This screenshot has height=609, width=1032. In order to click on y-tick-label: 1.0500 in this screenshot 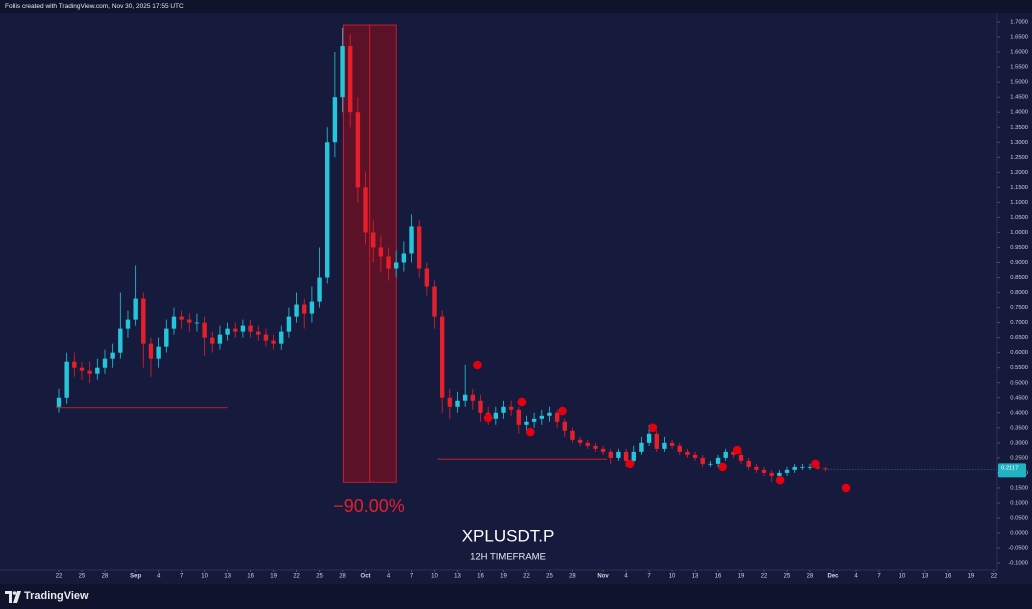, I will do `click(1019, 218)`.